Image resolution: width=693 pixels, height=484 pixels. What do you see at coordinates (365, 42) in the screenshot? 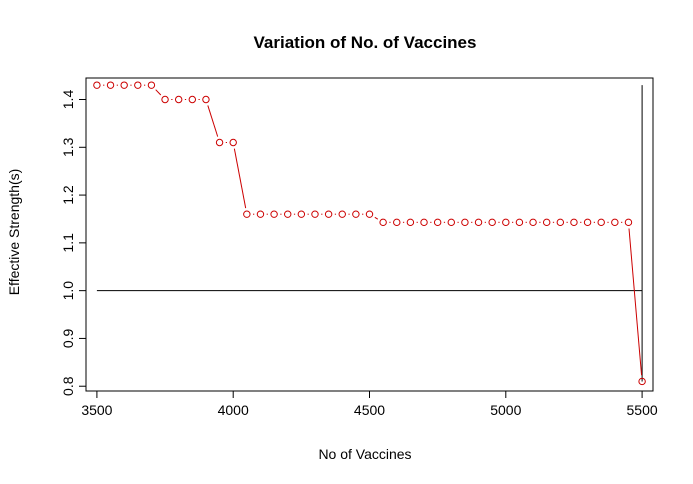
I see `chart-title: Variation of No. of Vaccines` at bounding box center [365, 42].